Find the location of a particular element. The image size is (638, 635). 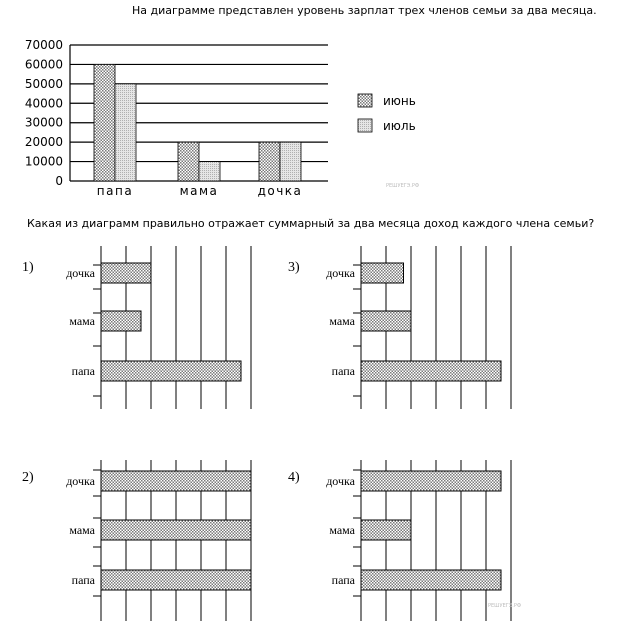

legend-label: июль is located at coordinates (399, 126).